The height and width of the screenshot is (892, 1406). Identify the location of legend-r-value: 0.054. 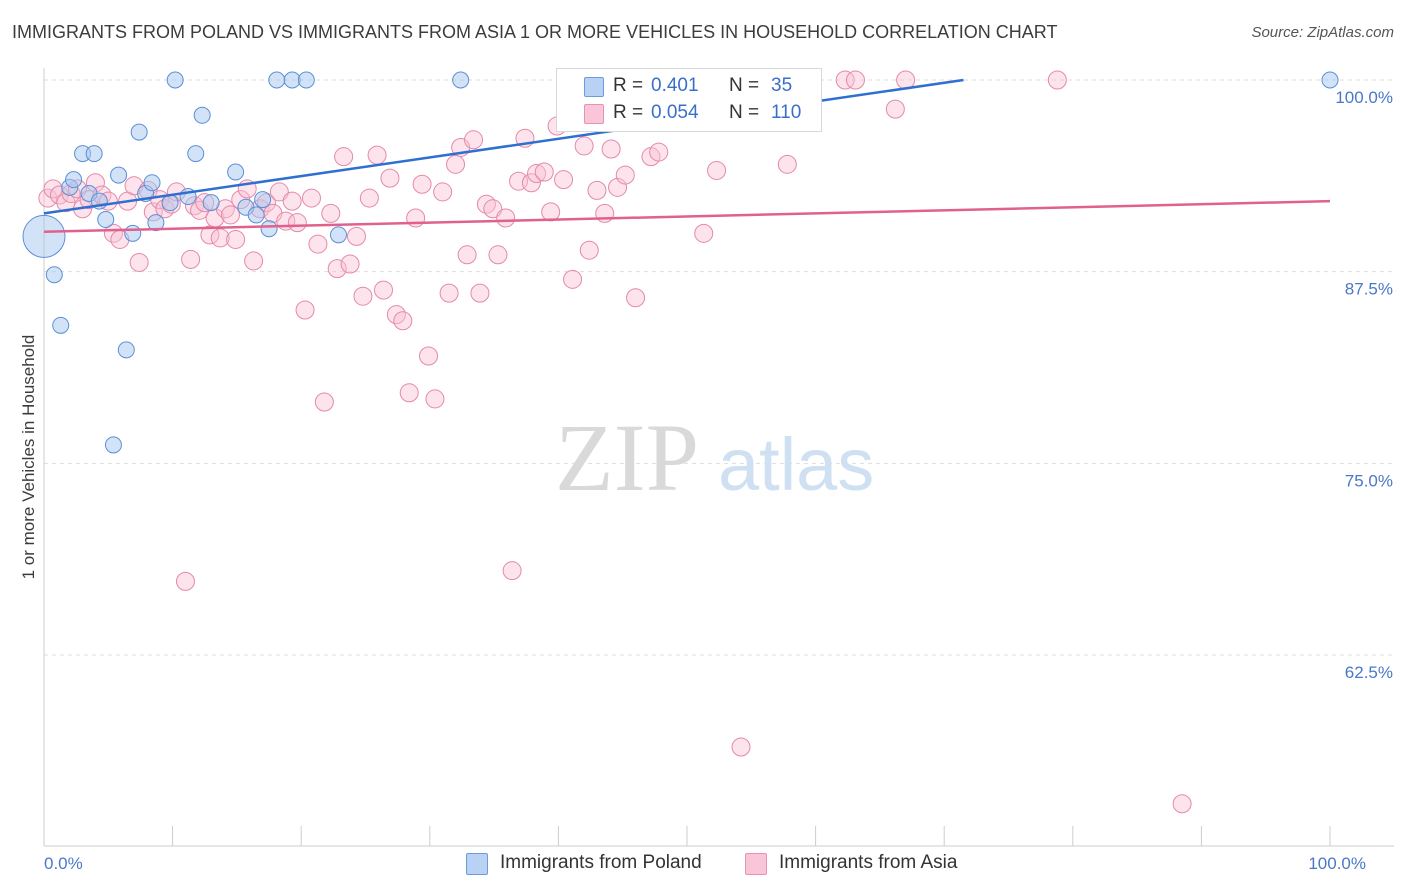
(675, 112).